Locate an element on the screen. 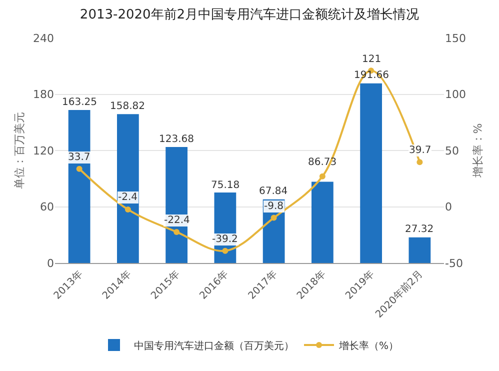  data-label: 33.7 is located at coordinates (79, 157).